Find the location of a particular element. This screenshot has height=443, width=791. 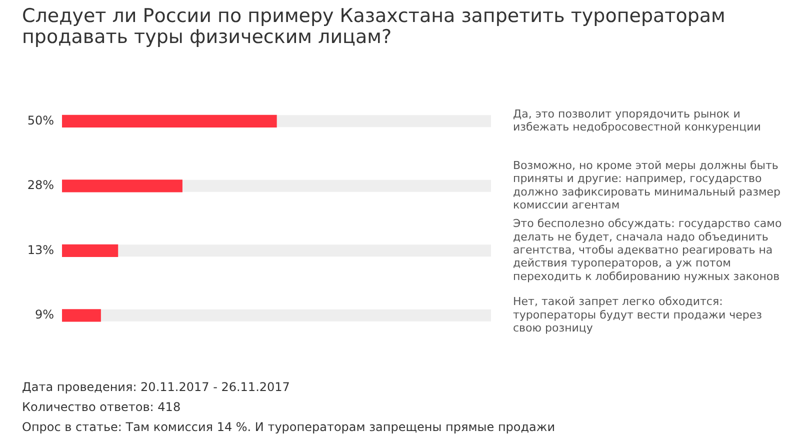

y-tick-label: Нет, такой запрет легко обходится: туроператоры будут вести продажи через свою розницу is located at coordinates (637, 314).